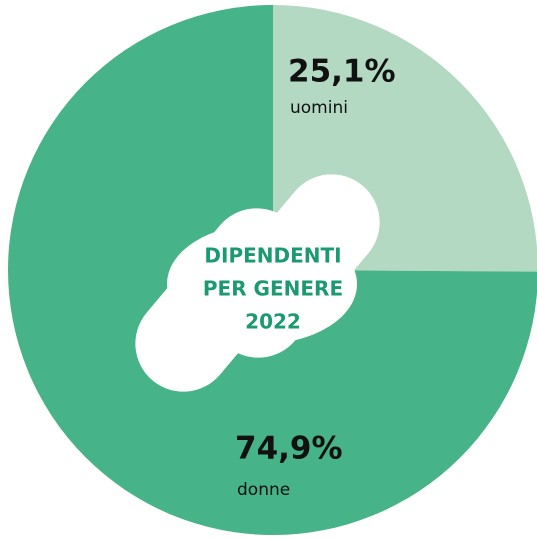  What do you see at coordinates (319, 108) in the screenshot?
I see `category-label: uomini` at bounding box center [319, 108].